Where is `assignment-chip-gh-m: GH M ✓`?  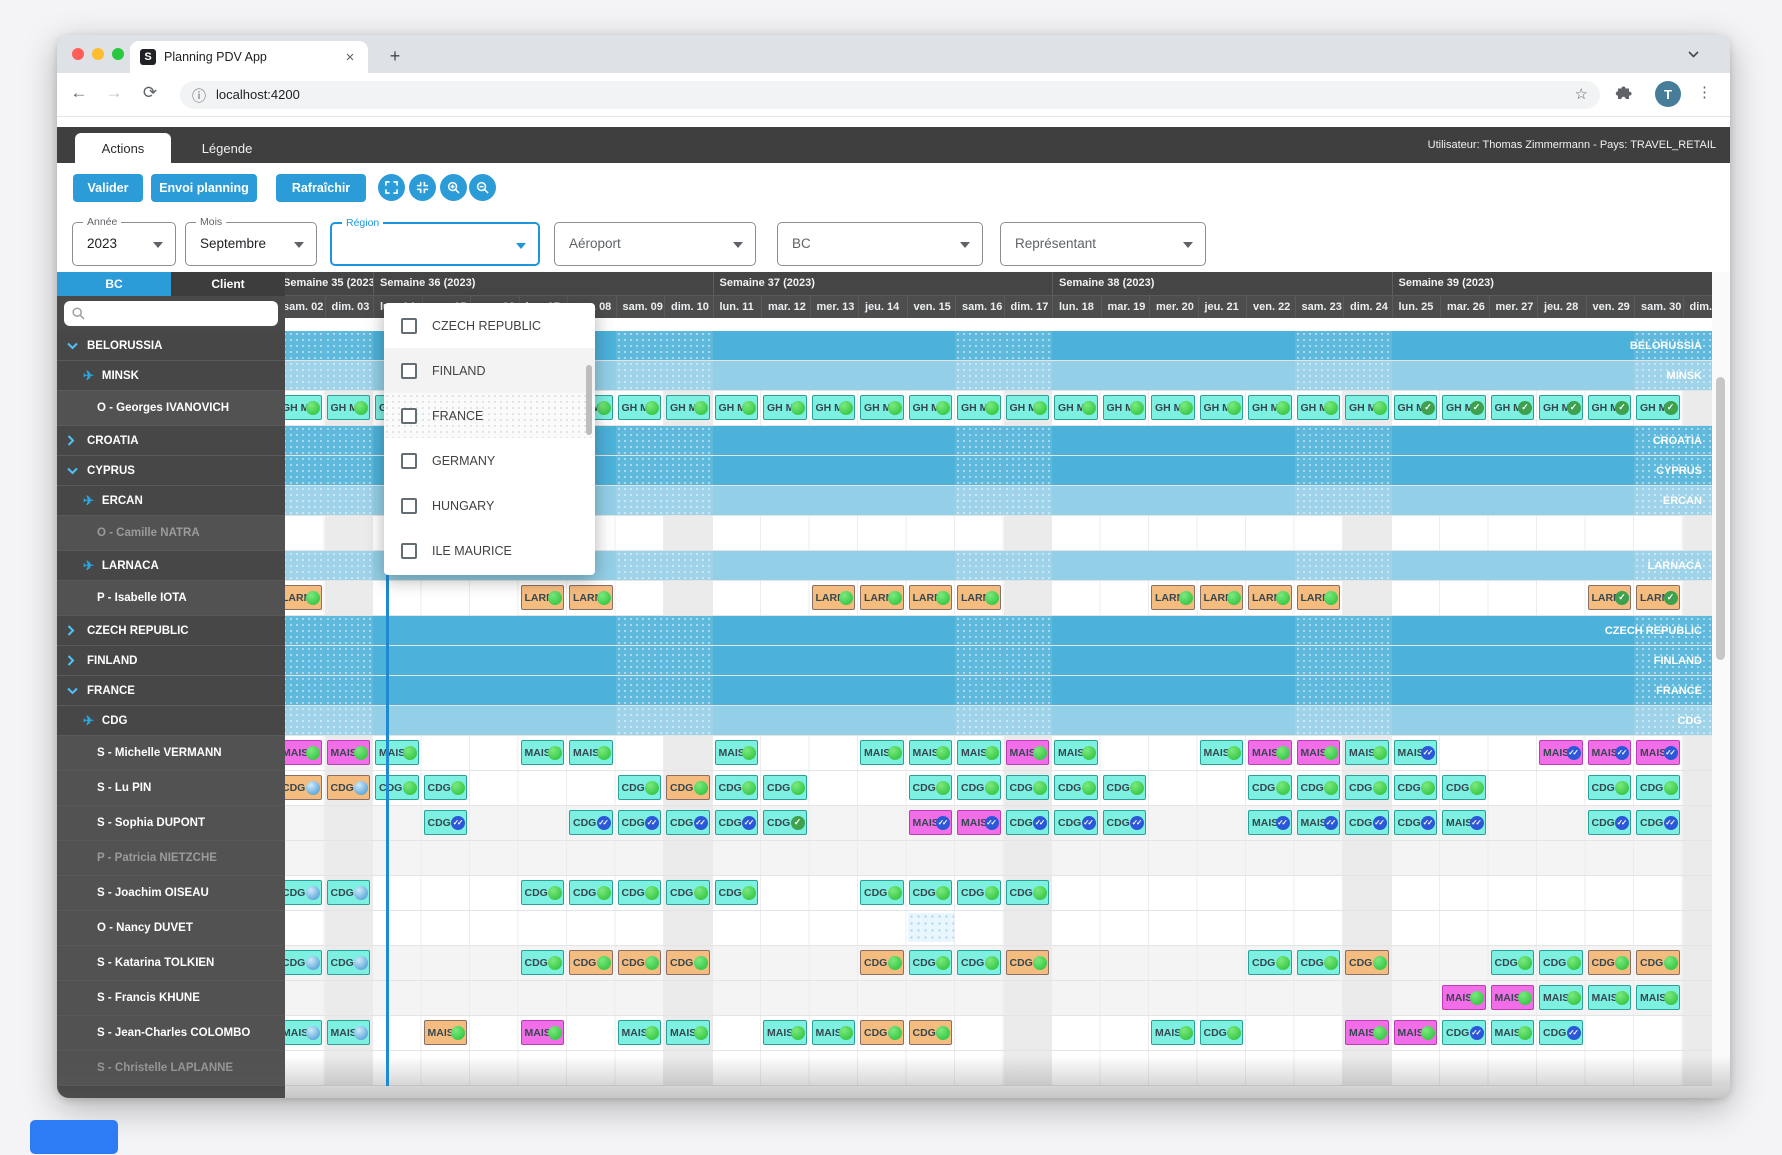
assignment-chip-gh-m: GH M ✓ is located at coordinates (1609, 407).